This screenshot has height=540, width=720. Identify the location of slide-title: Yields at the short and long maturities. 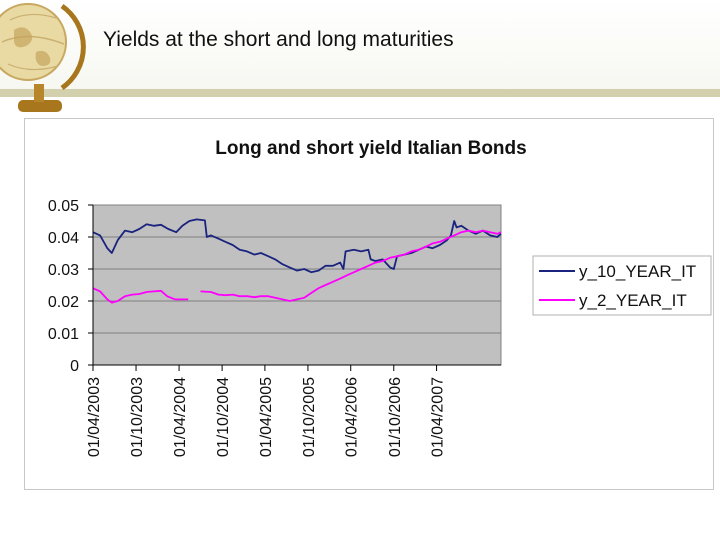
(278, 39).